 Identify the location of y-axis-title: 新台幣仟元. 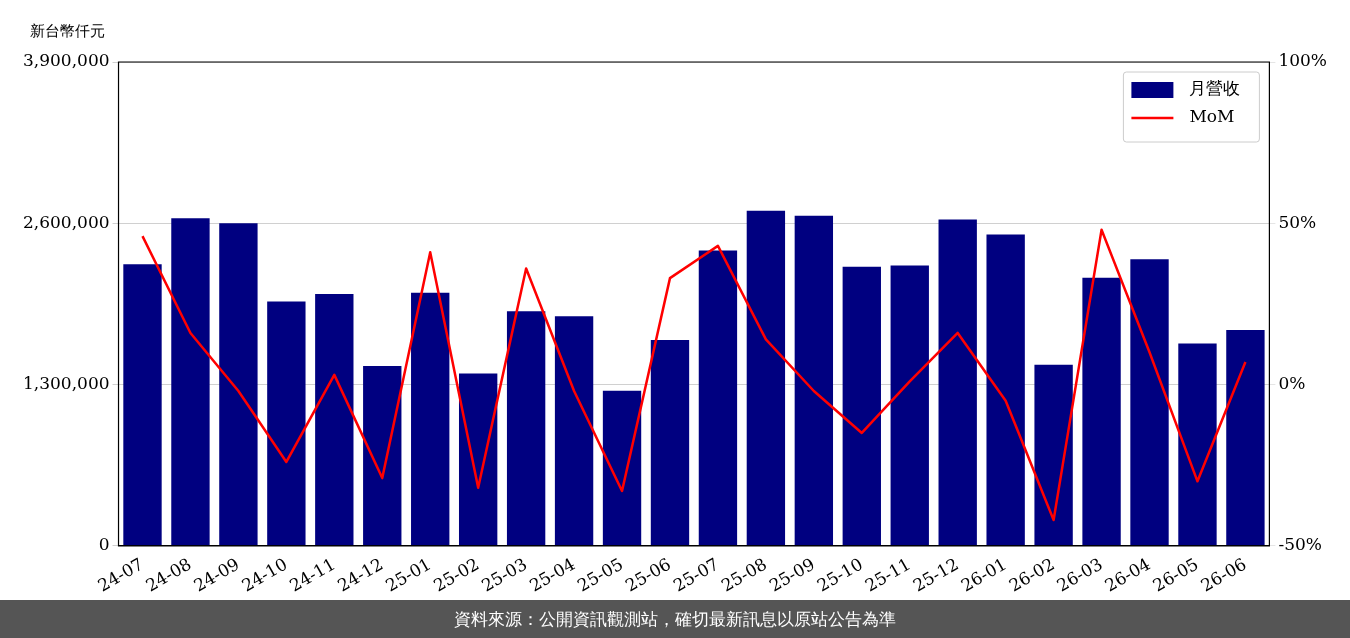
(67, 31).